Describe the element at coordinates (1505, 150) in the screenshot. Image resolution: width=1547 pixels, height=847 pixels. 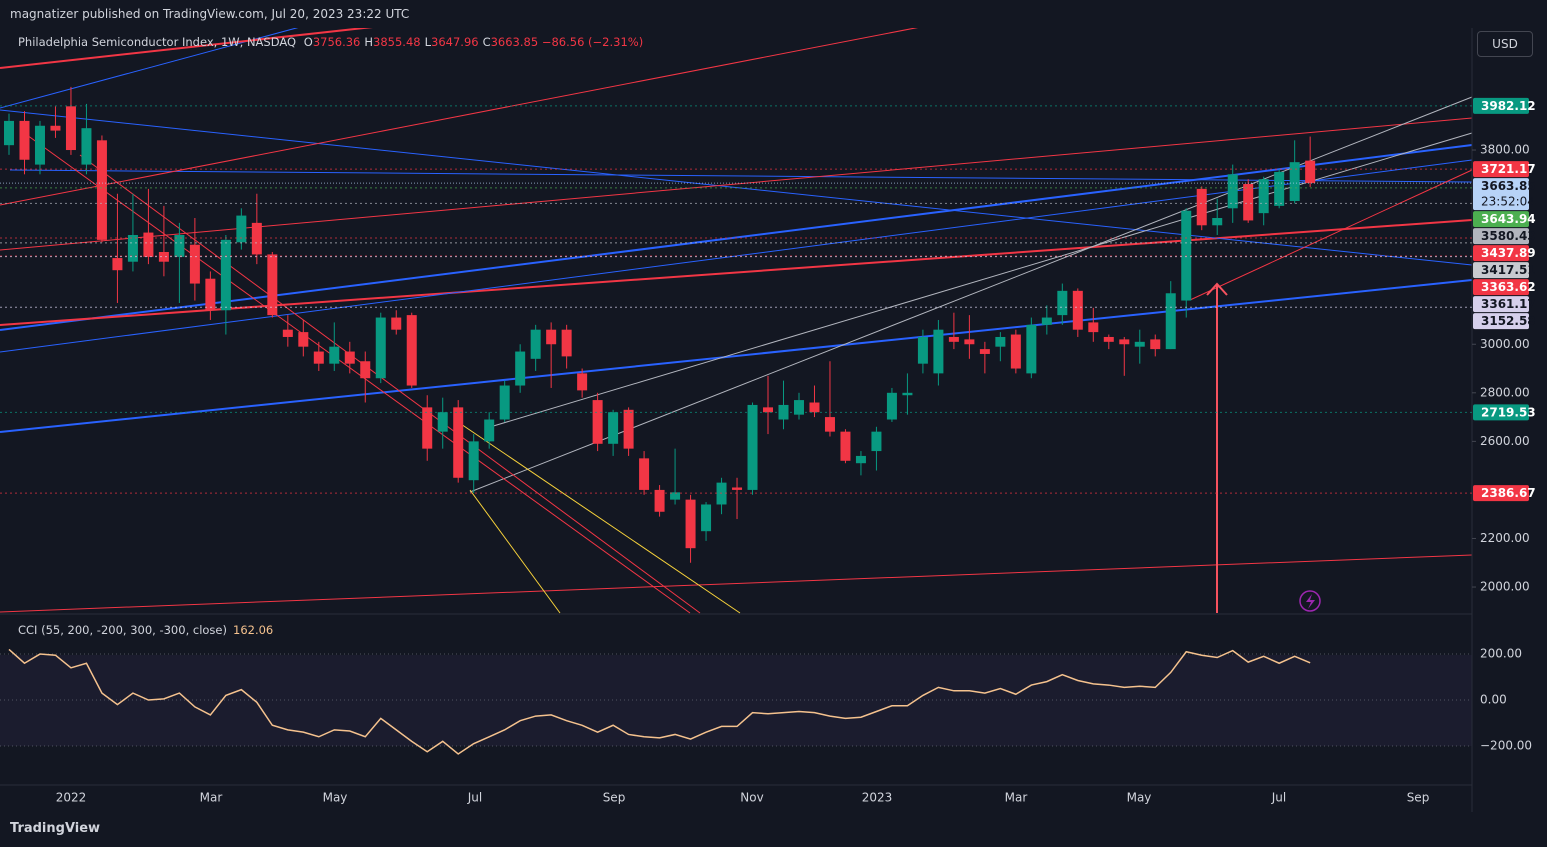
I see `y-tick-label: 3800.00` at that location.